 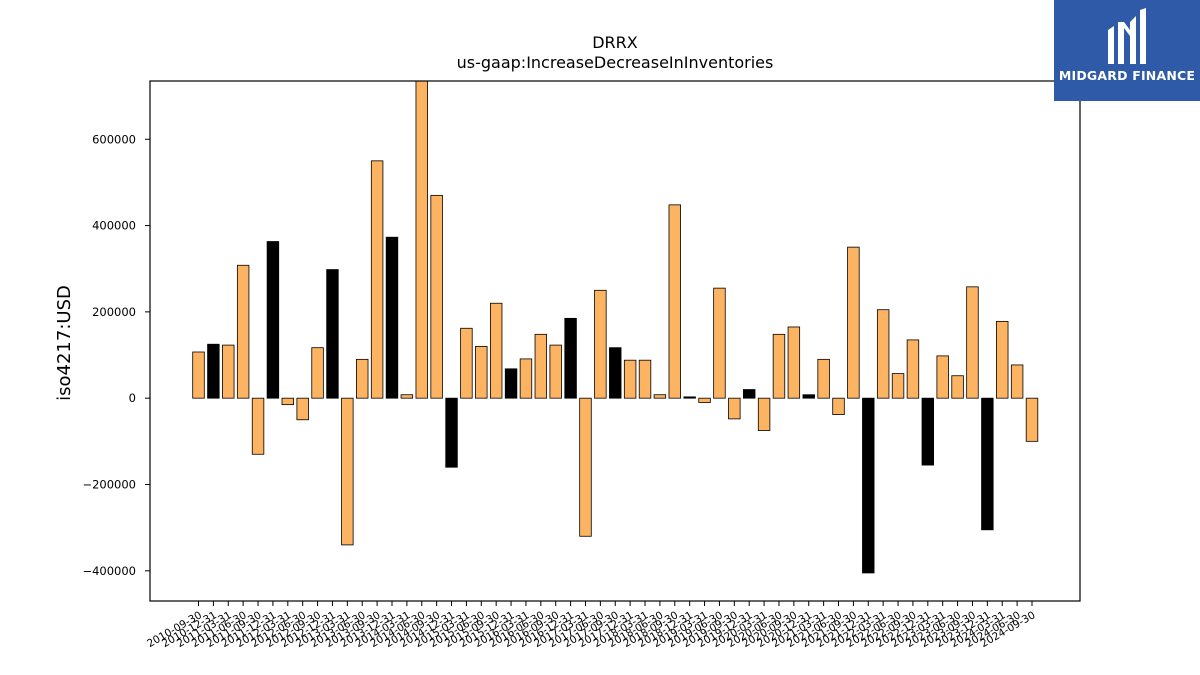 I want to click on y-tick-label: 200000, so click(x=114, y=312).